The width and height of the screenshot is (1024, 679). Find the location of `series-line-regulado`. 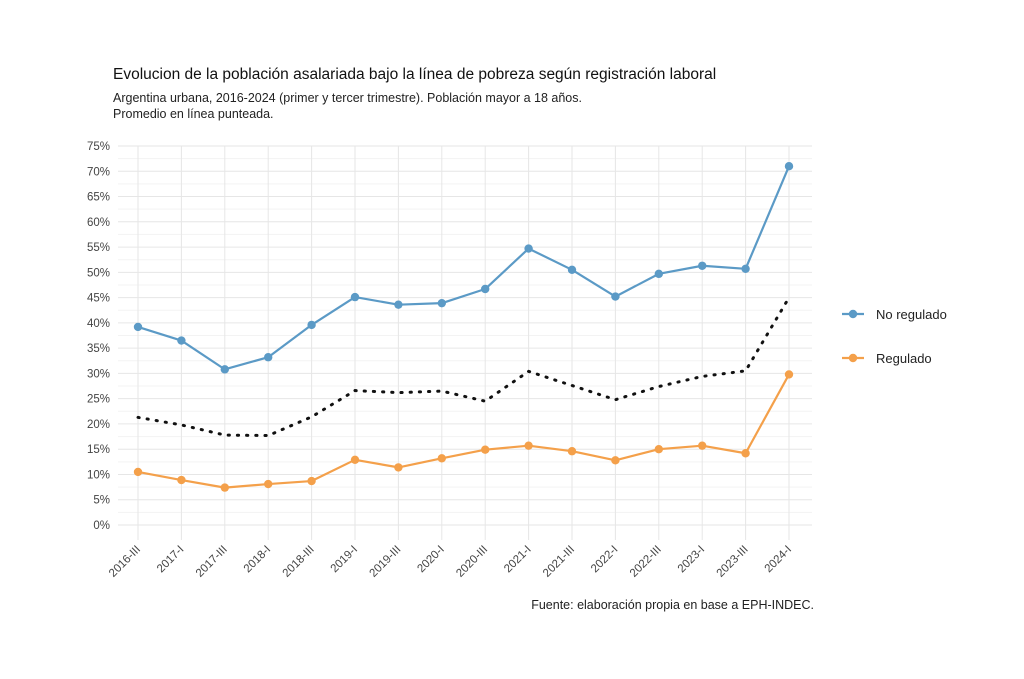

series-line-regulado is located at coordinates (463, 431).